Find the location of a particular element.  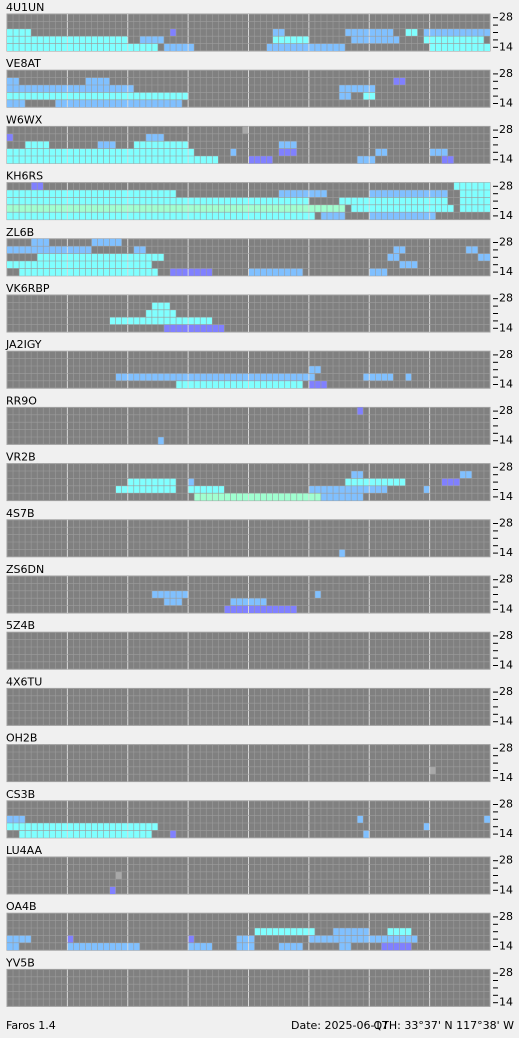

beacon-name: YV5B is located at coordinates (20, 962).